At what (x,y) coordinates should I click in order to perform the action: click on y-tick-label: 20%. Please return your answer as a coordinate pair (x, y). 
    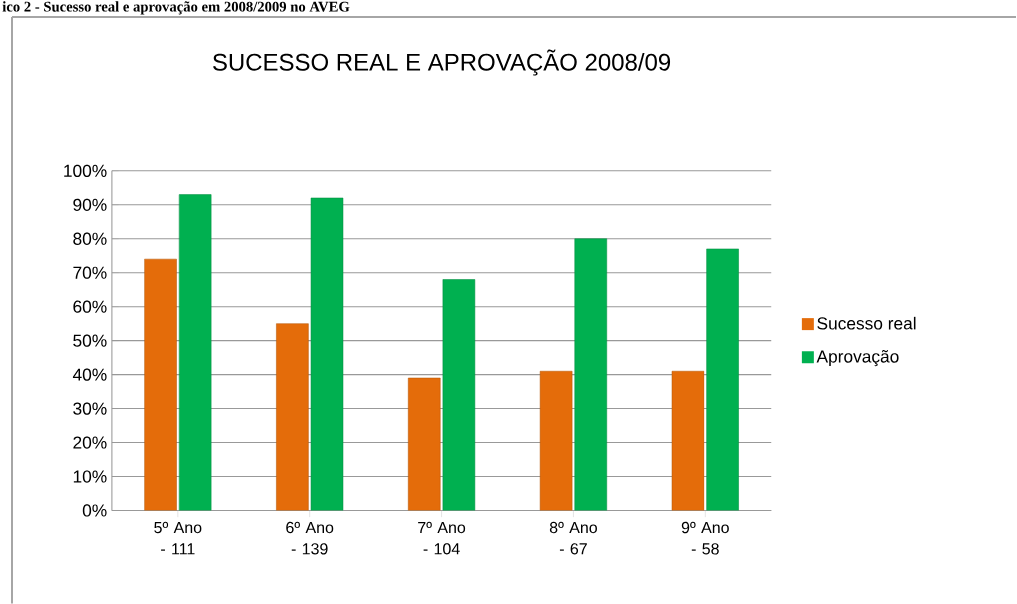
    Looking at the image, I should click on (90, 442).